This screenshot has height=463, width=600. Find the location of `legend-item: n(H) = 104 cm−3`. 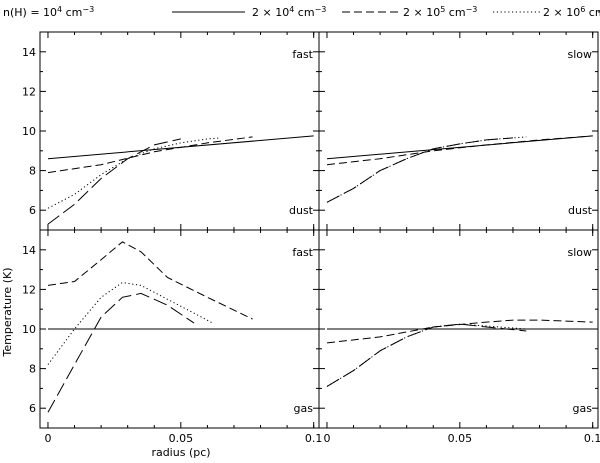

legend-item: n(H) = 104 cm−3 is located at coordinates (124, 12).